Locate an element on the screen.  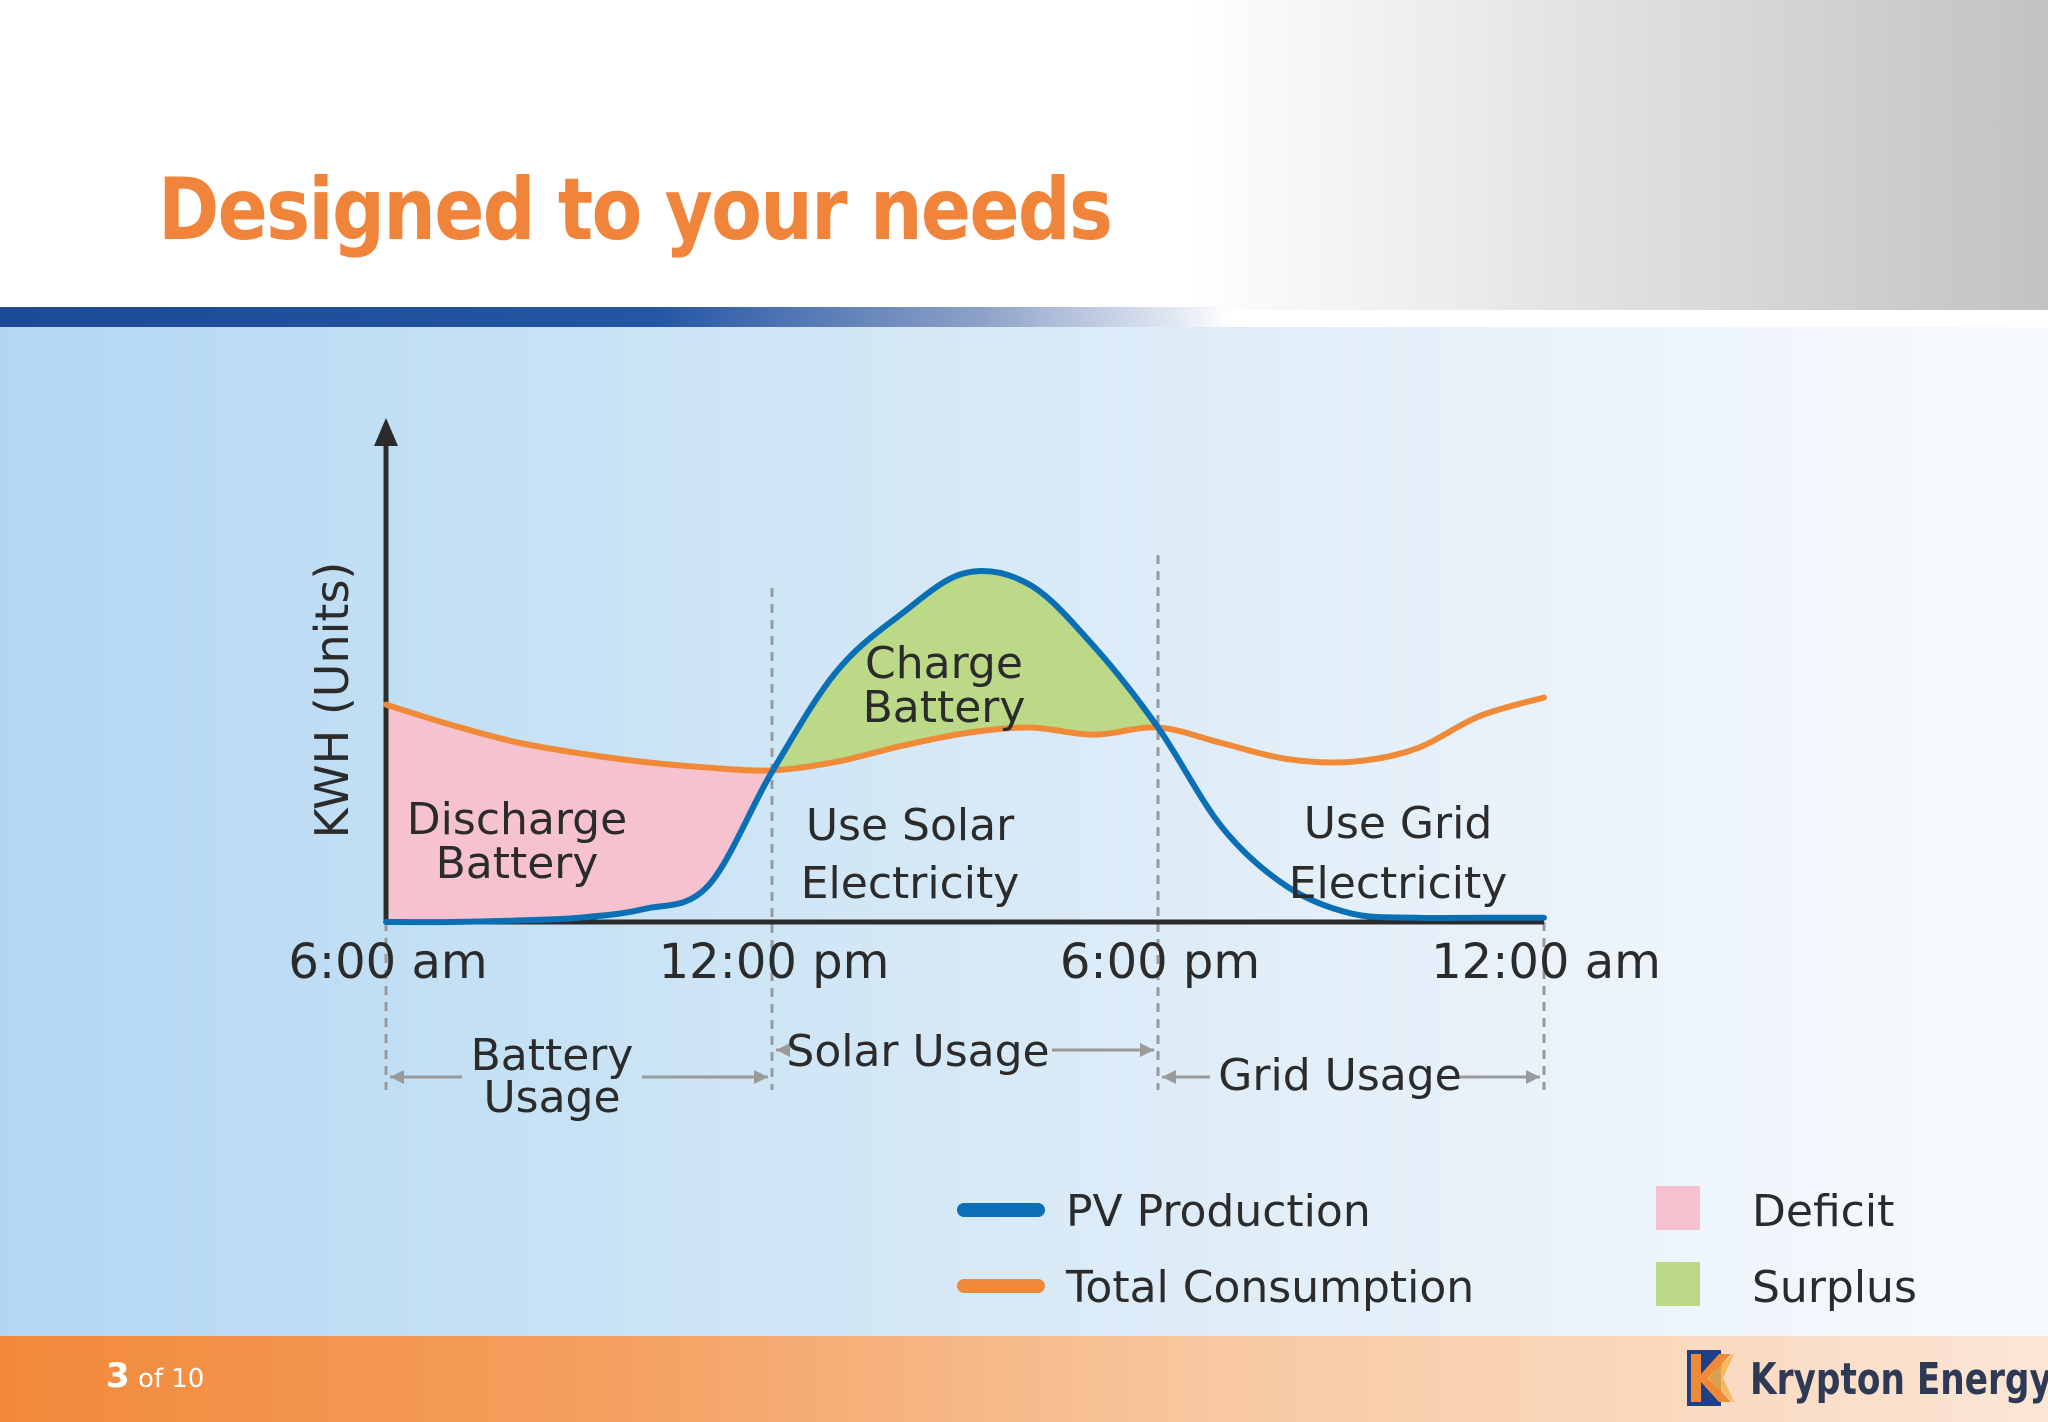
consumption-line is located at coordinates (965, 734).